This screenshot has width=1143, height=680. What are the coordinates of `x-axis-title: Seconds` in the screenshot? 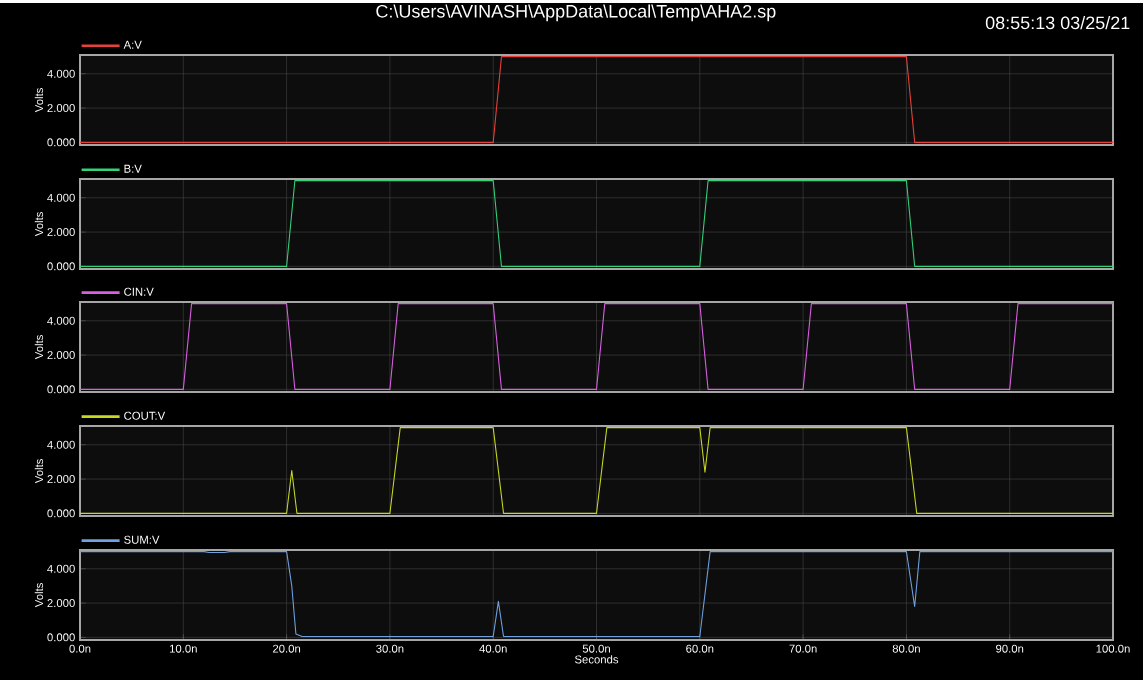 It's located at (596, 659).